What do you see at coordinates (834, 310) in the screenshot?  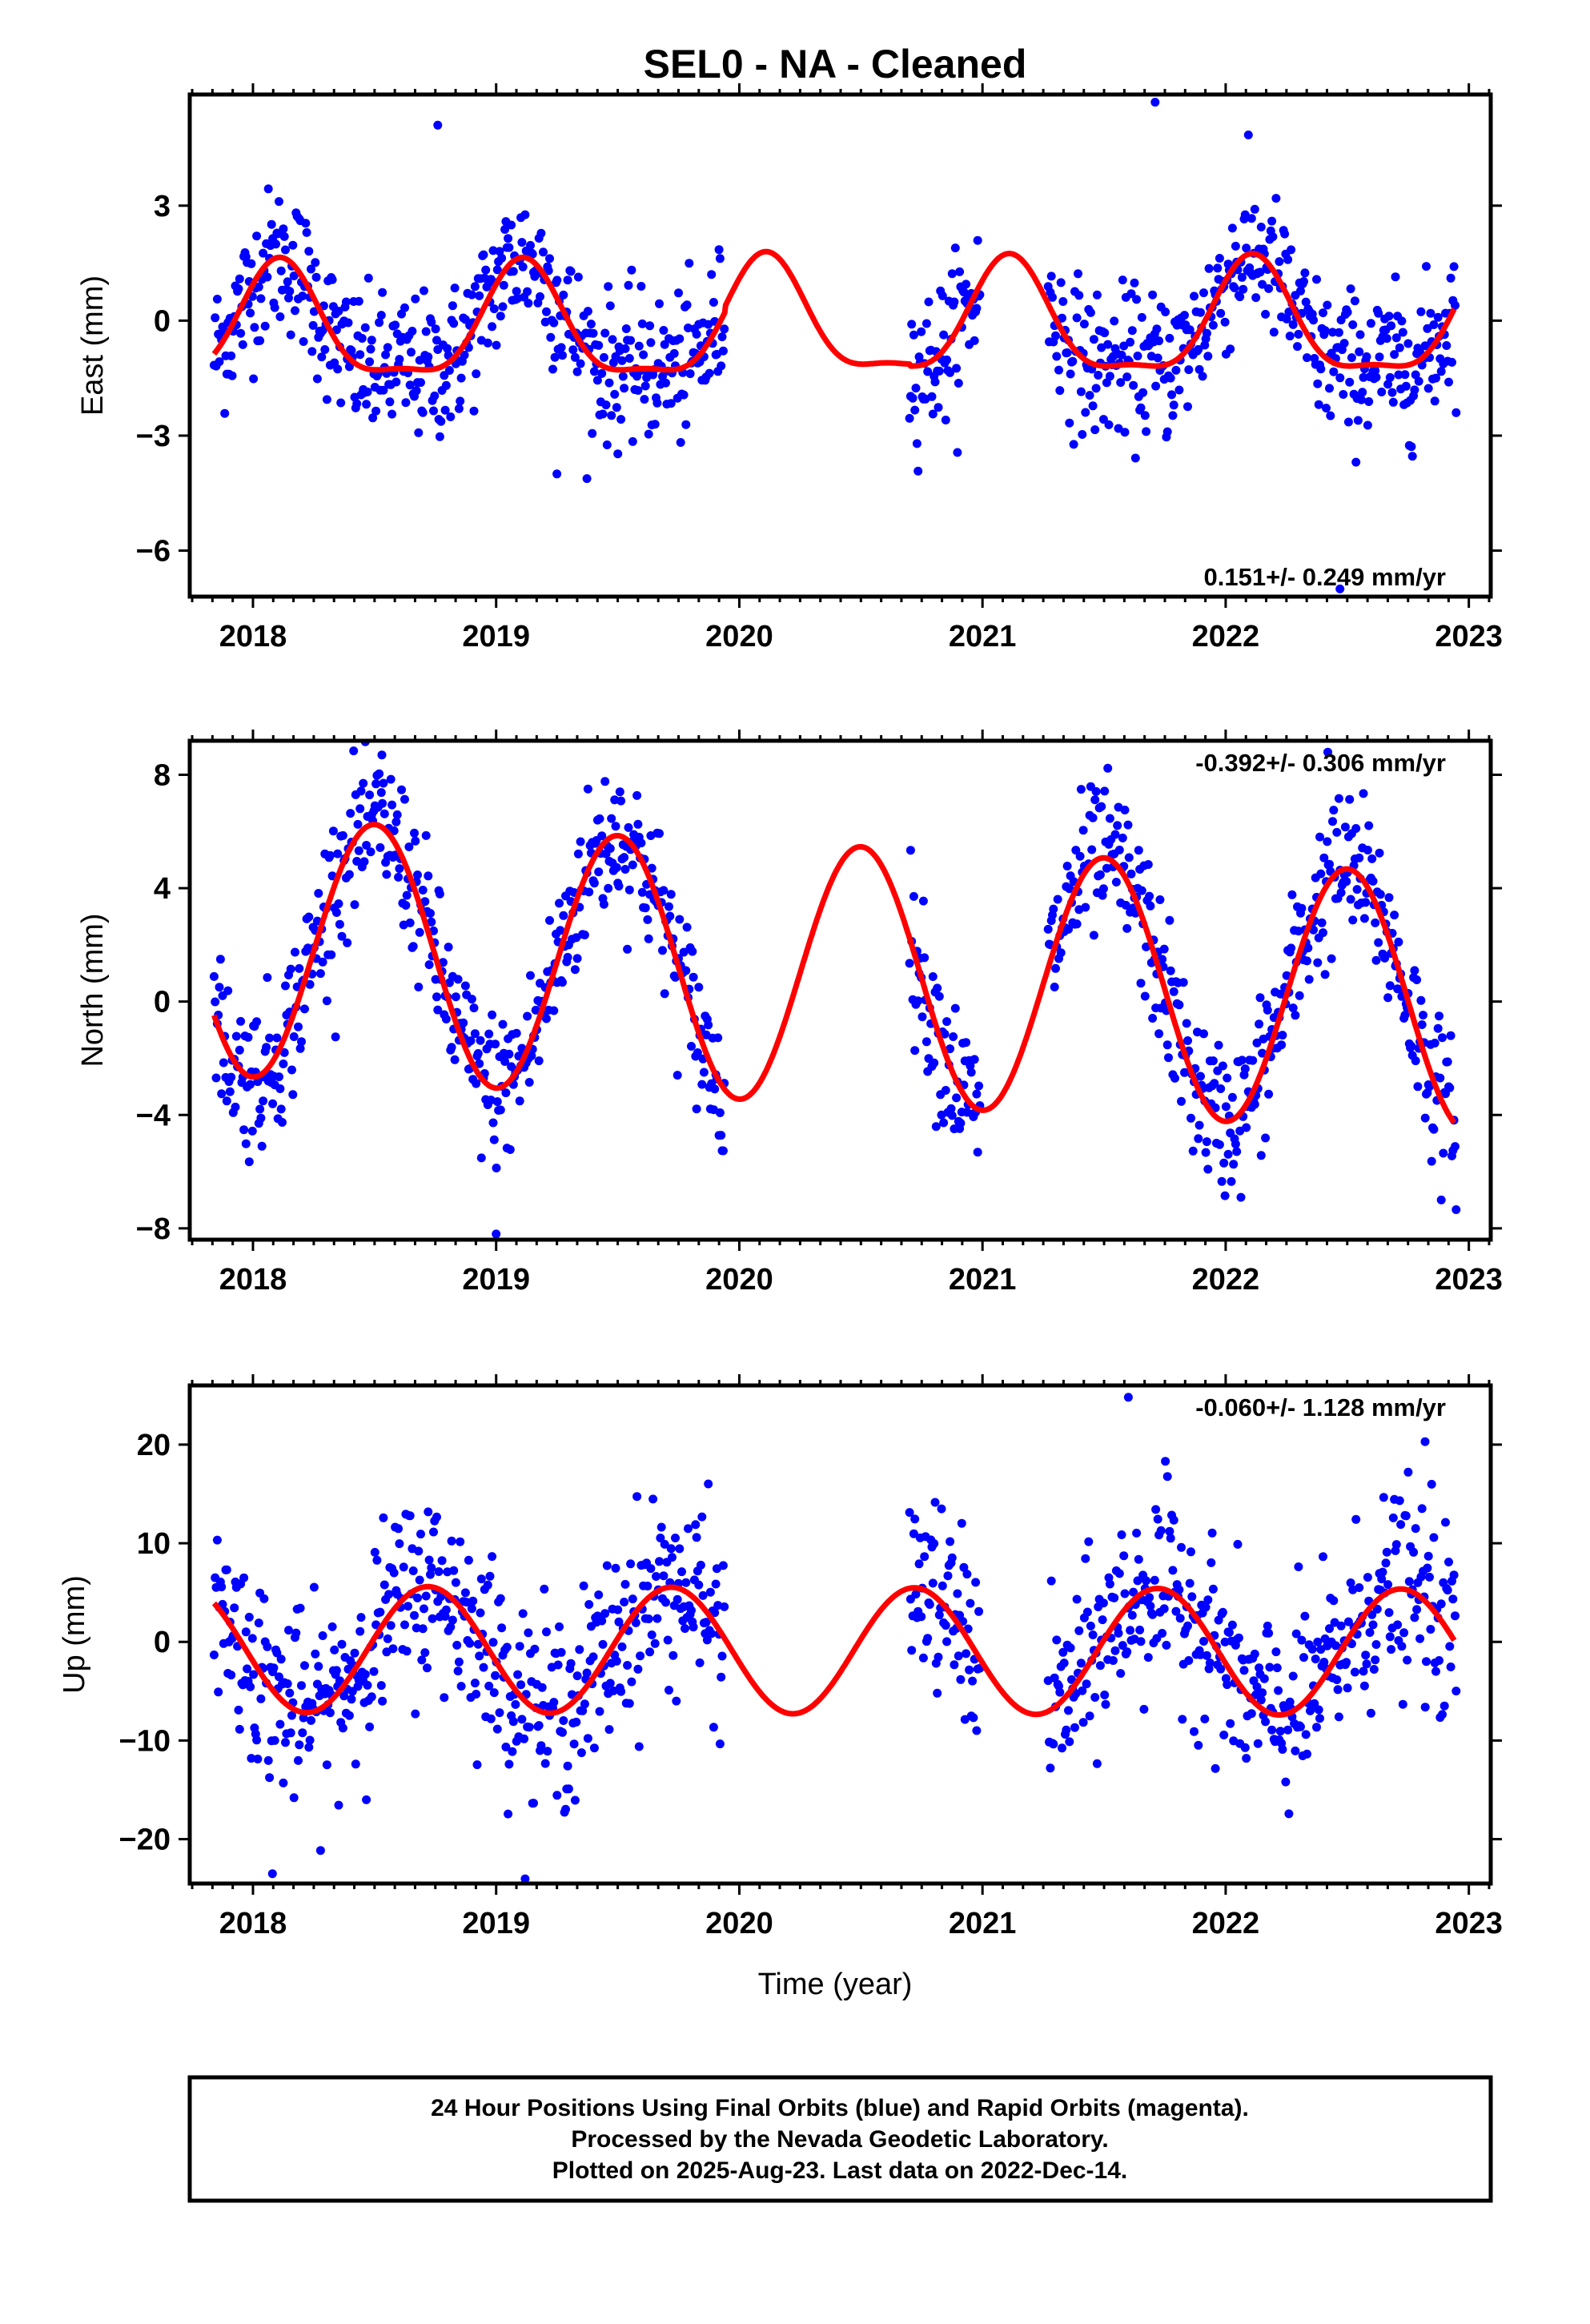 I see `east-model-curve` at bounding box center [834, 310].